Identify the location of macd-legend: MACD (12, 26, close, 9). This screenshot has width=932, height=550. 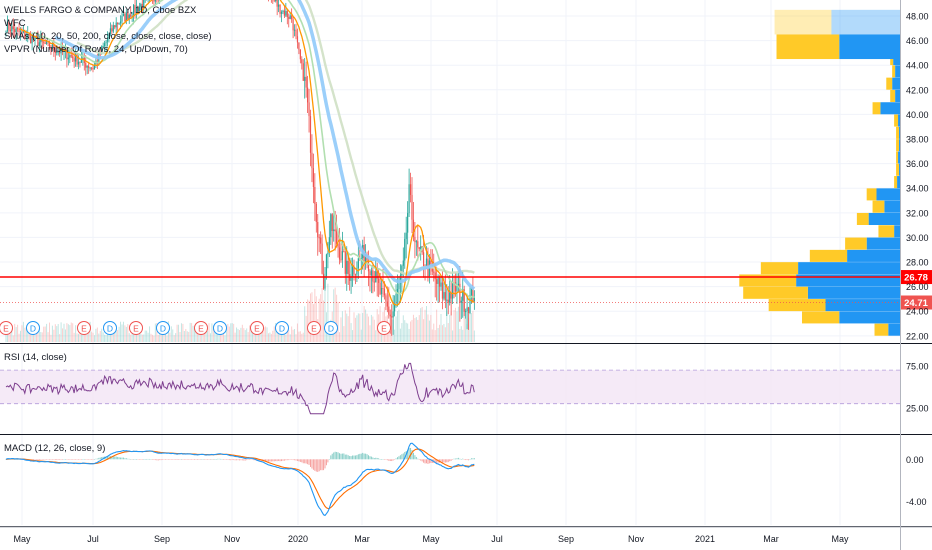
(55, 448).